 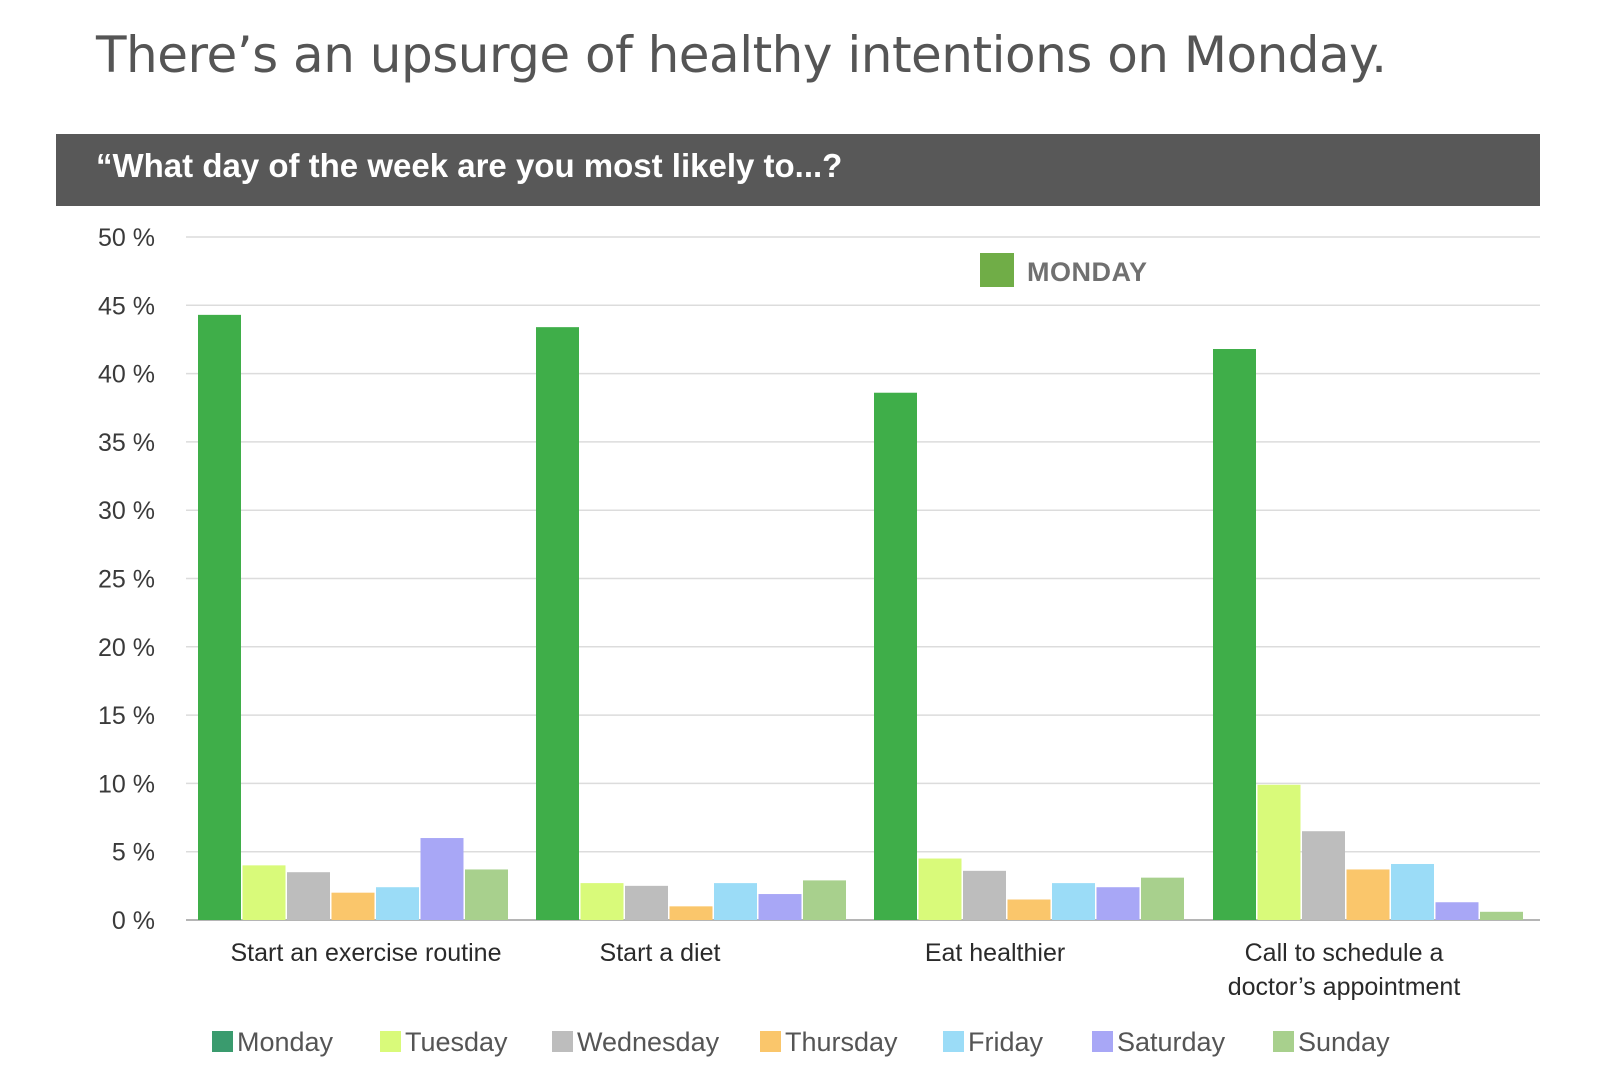 What do you see at coordinates (770, 1041) in the screenshot?
I see `legend-swatch-thursday` at bounding box center [770, 1041].